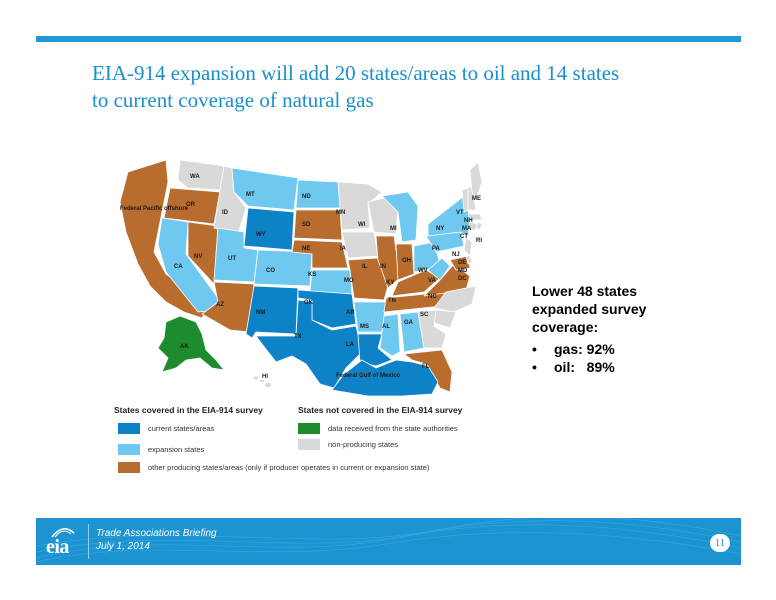 This screenshot has width=776, height=600. I want to click on coverage-item-gas: • gas: 92%, so click(632, 349).